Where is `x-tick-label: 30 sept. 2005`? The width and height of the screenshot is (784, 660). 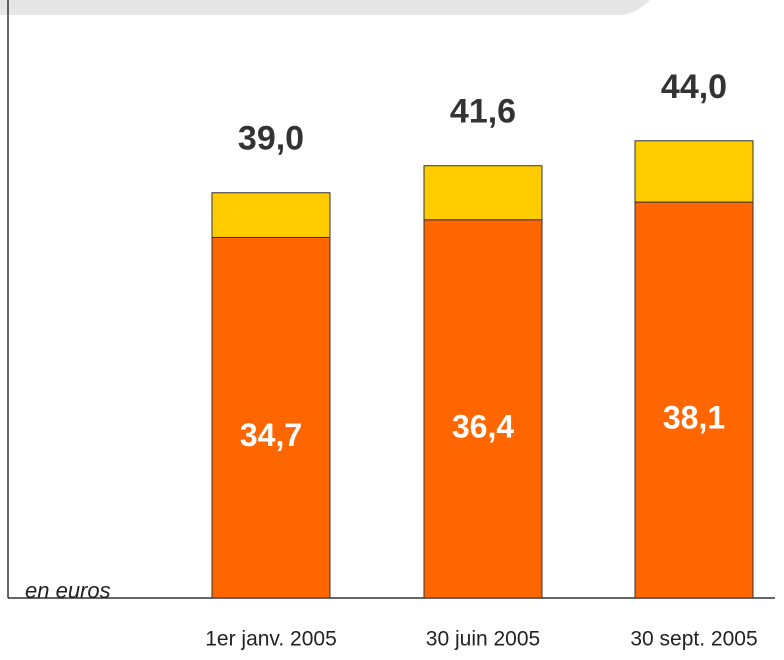
x-tick-label: 30 sept. 2005 is located at coordinates (693, 639).